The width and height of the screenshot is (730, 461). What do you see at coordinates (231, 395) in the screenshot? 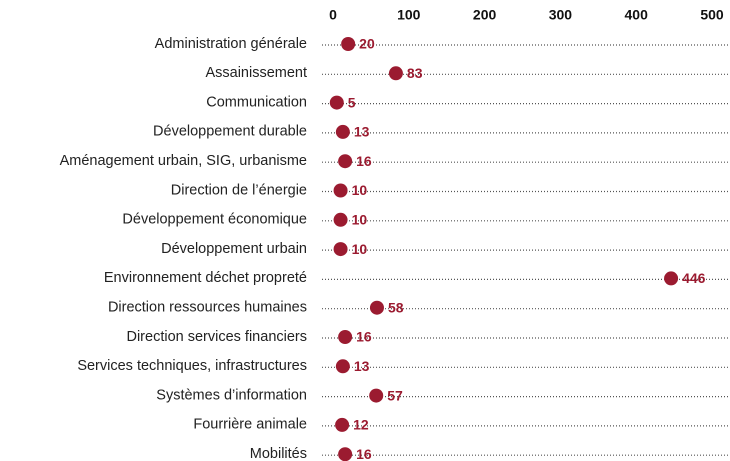
I see `category-label: Systèmes d’information` at bounding box center [231, 395].